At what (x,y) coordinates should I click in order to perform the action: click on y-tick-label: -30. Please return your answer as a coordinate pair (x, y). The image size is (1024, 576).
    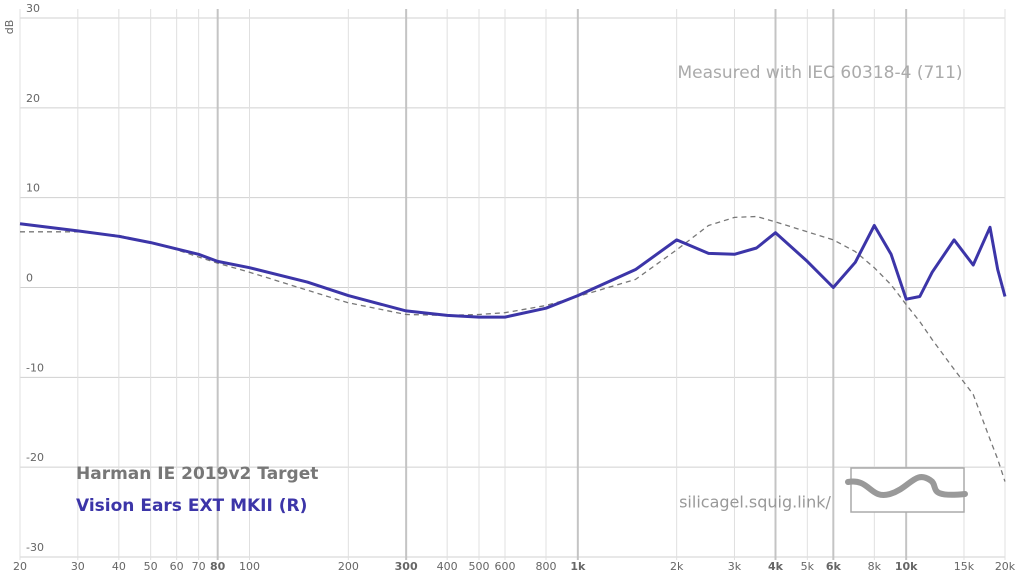
    Looking at the image, I should click on (35, 547).